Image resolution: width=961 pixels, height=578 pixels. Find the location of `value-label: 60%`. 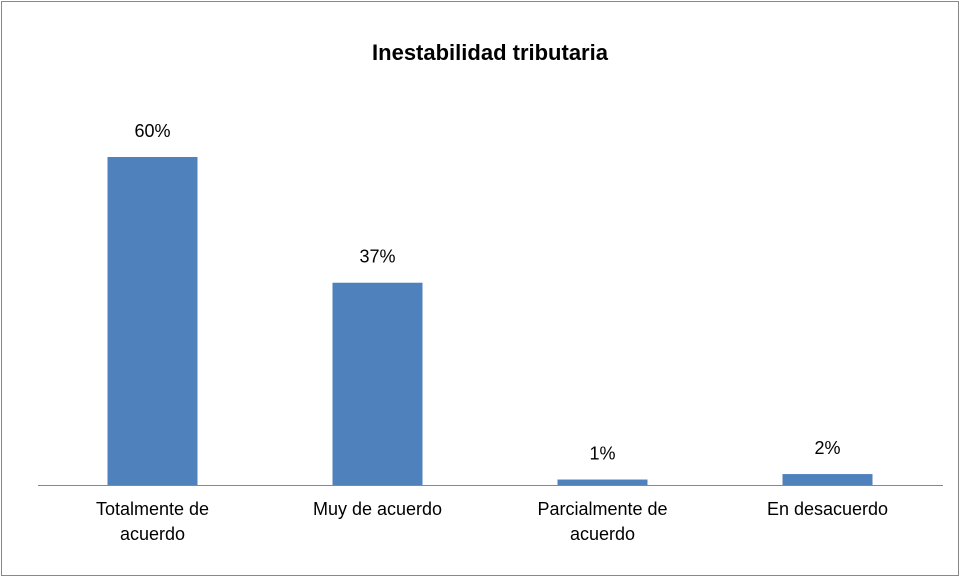

value-label: 60% is located at coordinates (152, 131).